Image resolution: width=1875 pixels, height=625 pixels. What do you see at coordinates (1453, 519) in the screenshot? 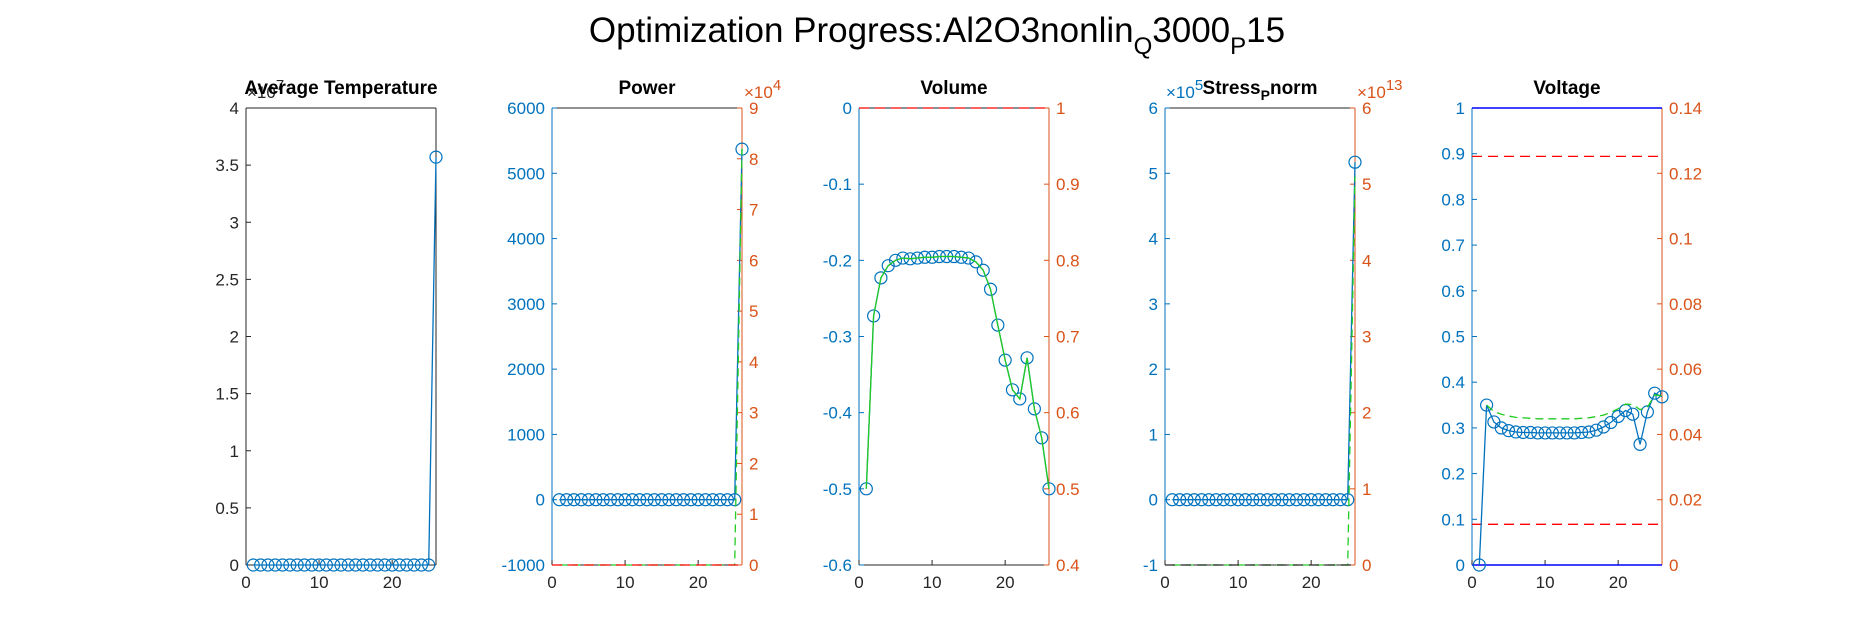
I see `y-tick-label: 0.1` at bounding box center [1453, 519].